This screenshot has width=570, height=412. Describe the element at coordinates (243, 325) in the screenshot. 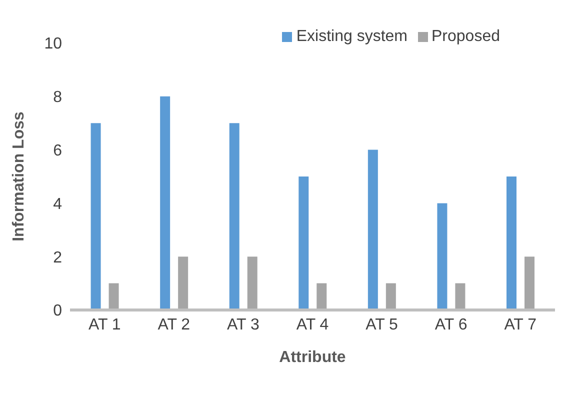

I see `x-tick-label: AT 3` at that location.